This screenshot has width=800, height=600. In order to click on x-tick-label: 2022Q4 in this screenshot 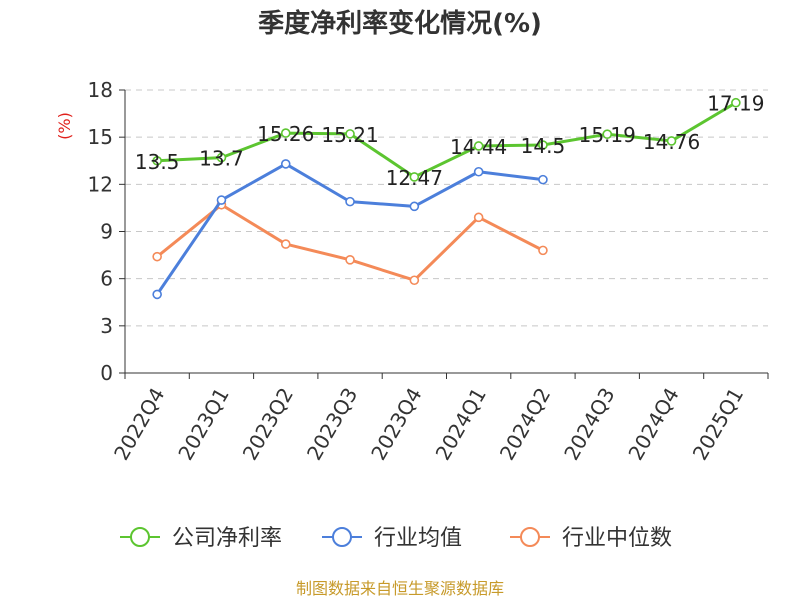, I will do `click(139, 424)`.